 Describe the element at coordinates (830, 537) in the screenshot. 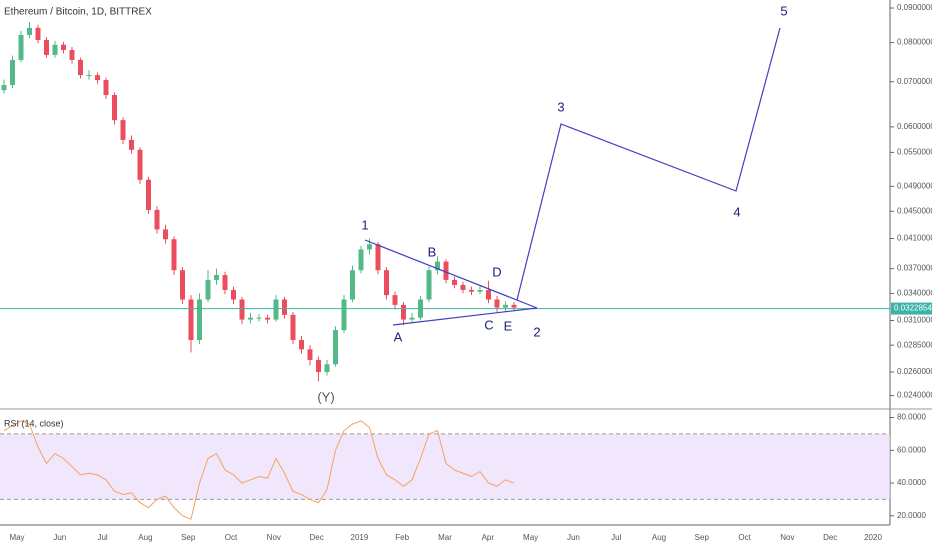

I see `x-tick-label: Dec` at that location.